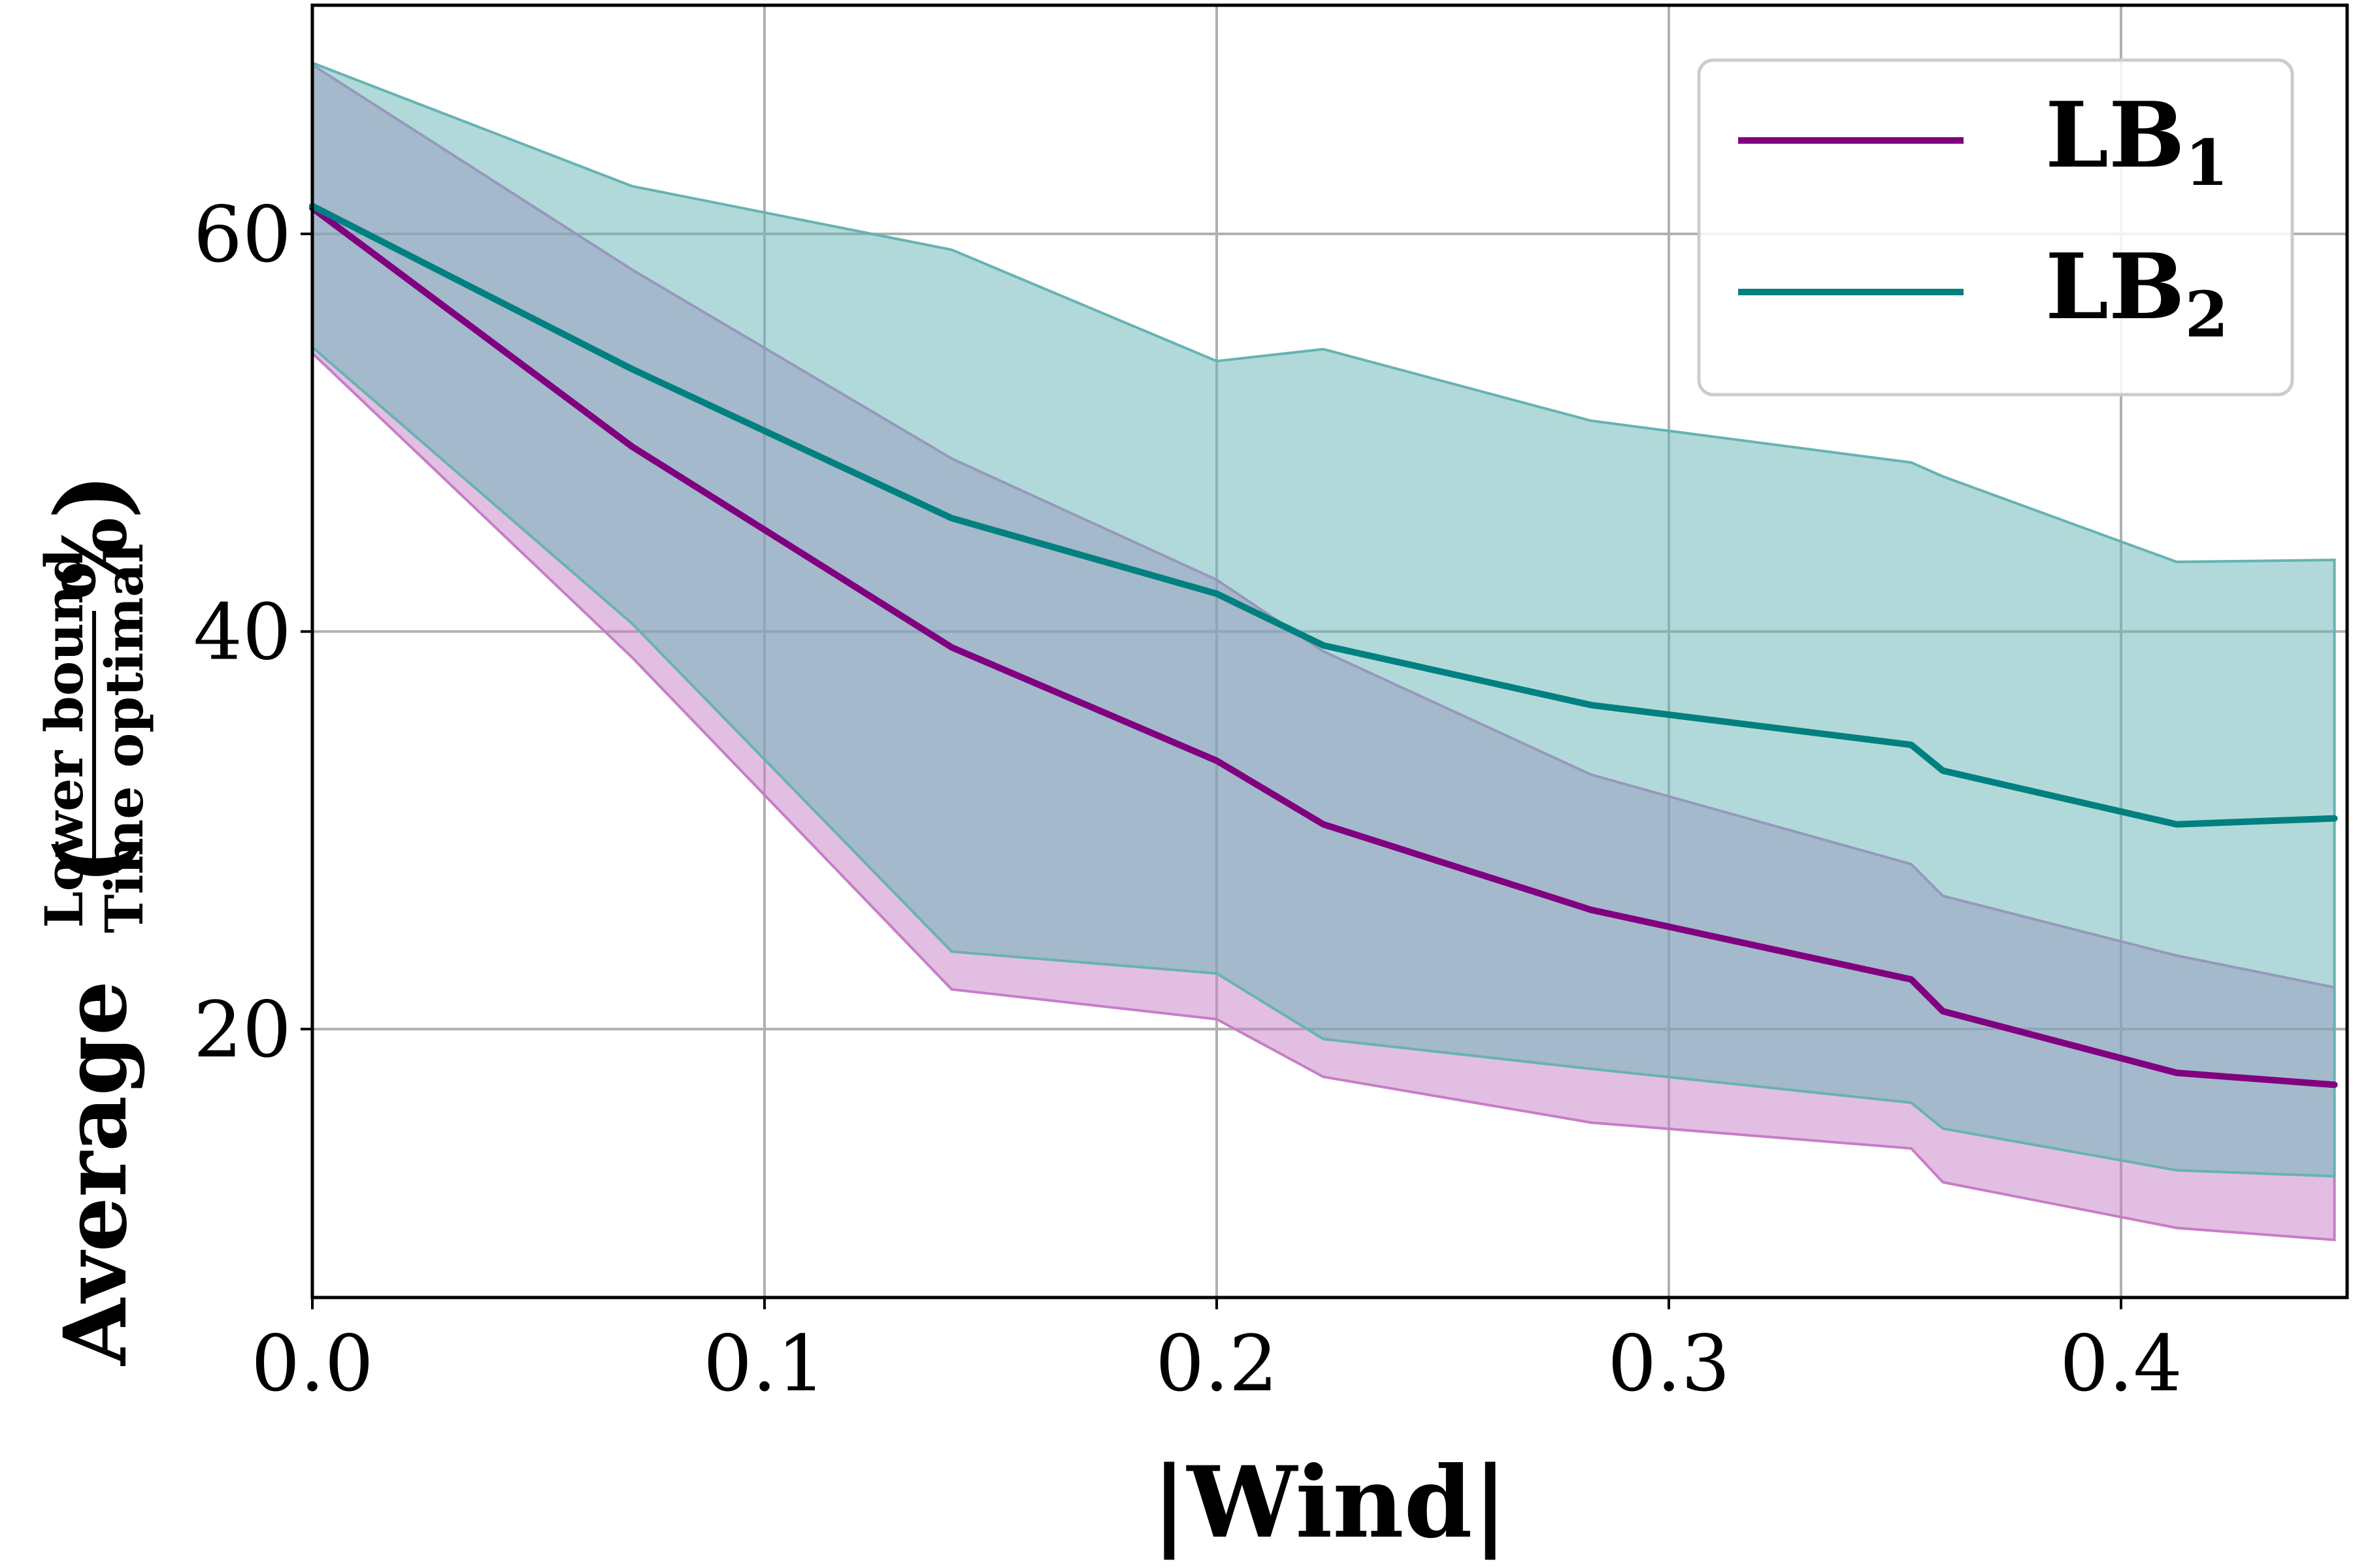 This screenshot has height=1568, width=2353. I want to click on y-axis-title-close-paren: ), so click(91, 496).